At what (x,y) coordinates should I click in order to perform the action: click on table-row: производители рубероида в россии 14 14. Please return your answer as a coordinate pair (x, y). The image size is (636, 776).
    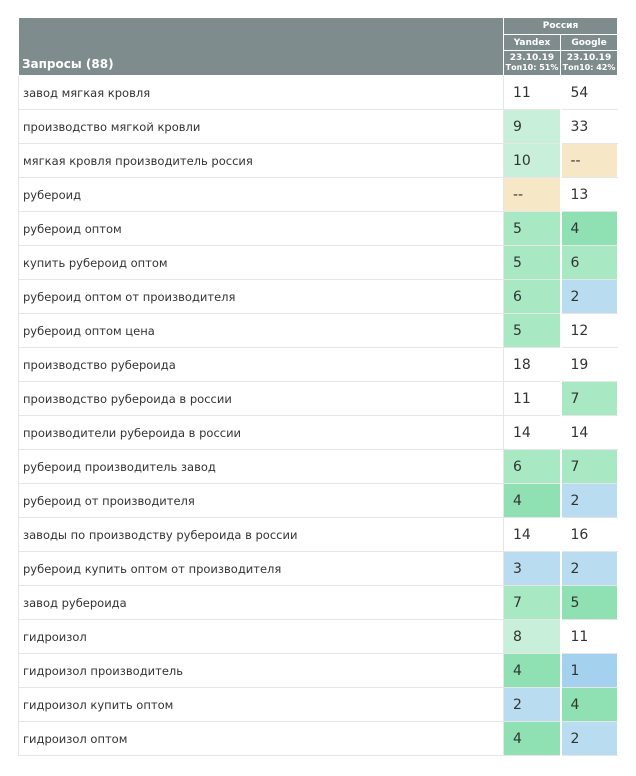
    Looking at the image, I should click on (318, 432).